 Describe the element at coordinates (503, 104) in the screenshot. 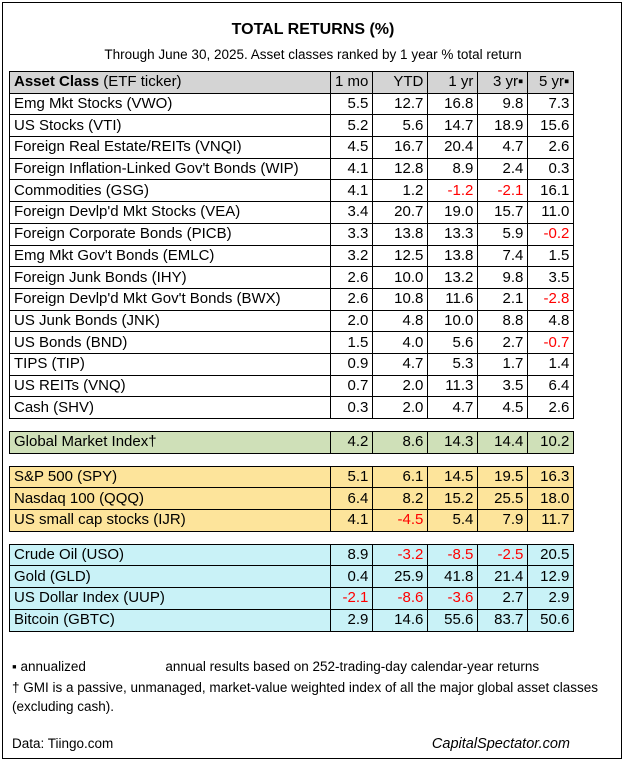

I see `return-value: 9.8` at that location.